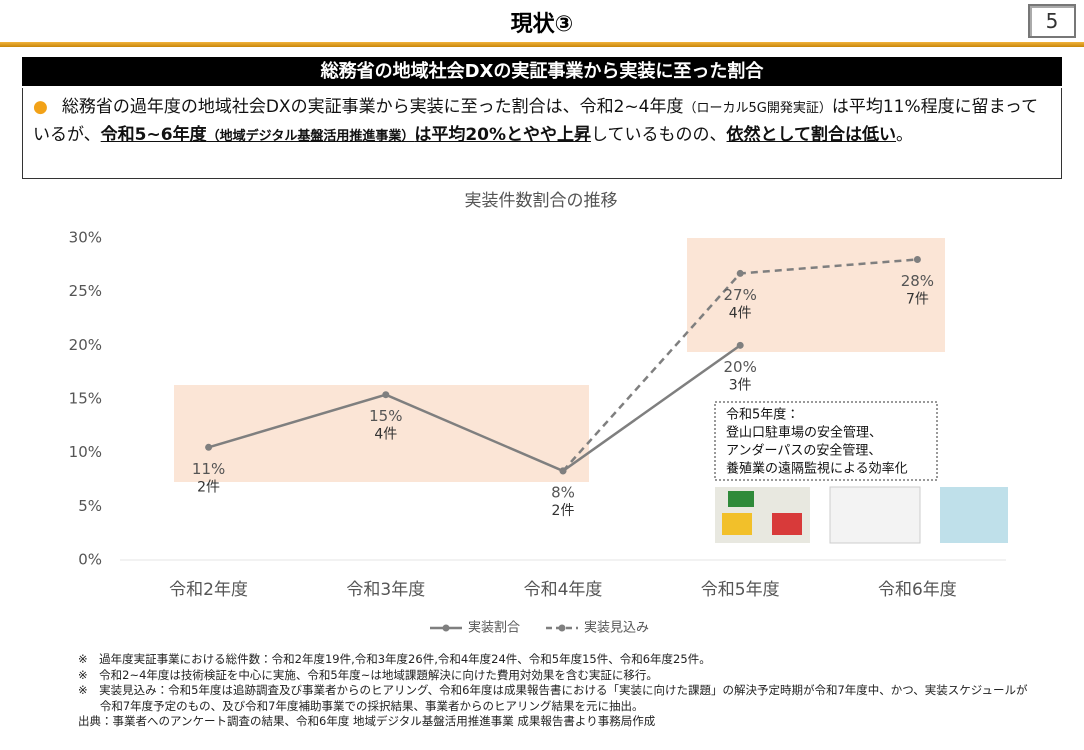 The image size is (1084, 750). Describe the element at coordinates (310, 136) in the screenshot. I see `bullet-text: （地域デジタル基盤活用推進事業）` at that location.